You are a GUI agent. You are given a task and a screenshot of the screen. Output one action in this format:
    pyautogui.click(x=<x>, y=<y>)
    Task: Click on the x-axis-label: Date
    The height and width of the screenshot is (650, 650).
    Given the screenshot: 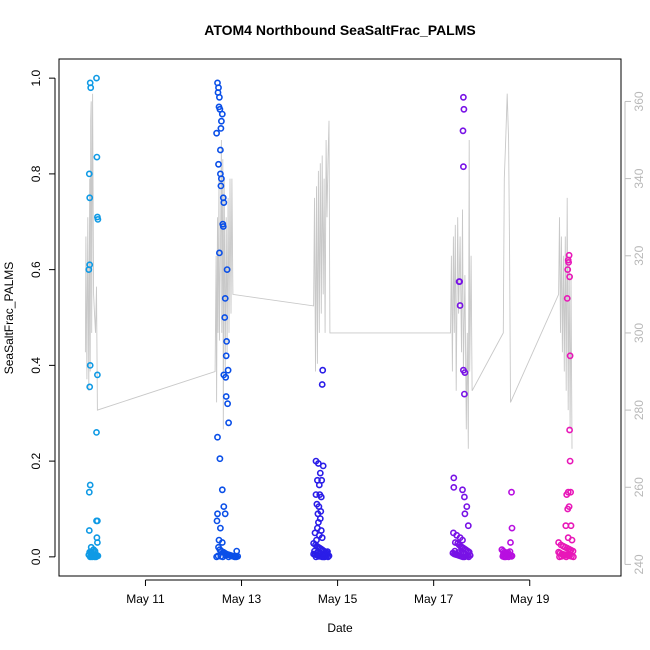 What is the action you would take?
    pyautogui.click(x=340, y=628)
    